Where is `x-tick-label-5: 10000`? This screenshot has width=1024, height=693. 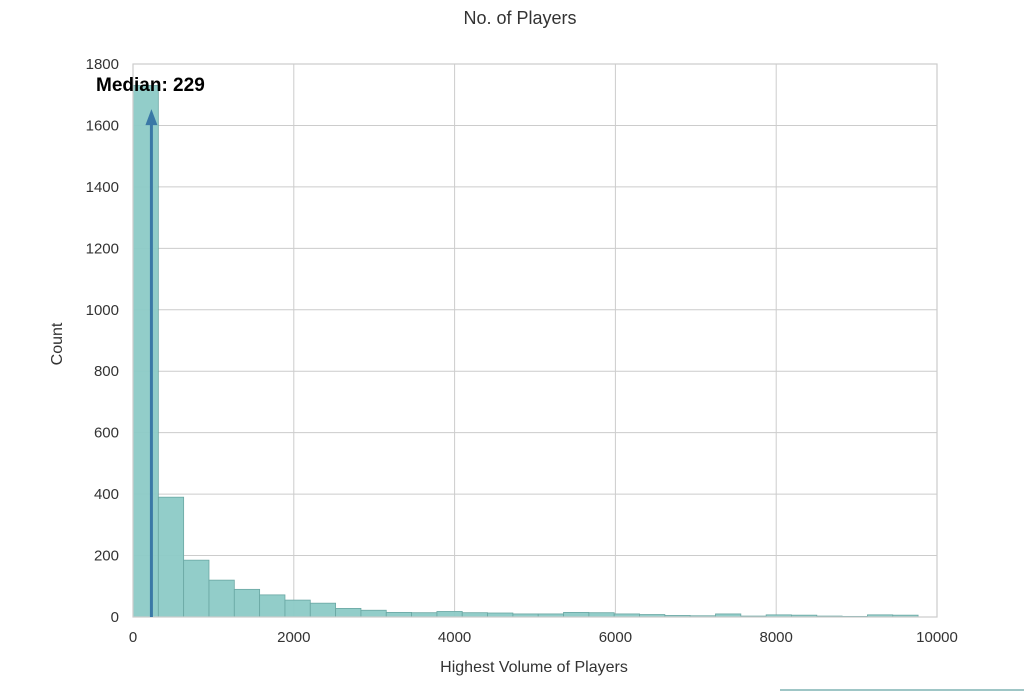
x-tick-label-5: 10000 is located at coordinates (937, 637).